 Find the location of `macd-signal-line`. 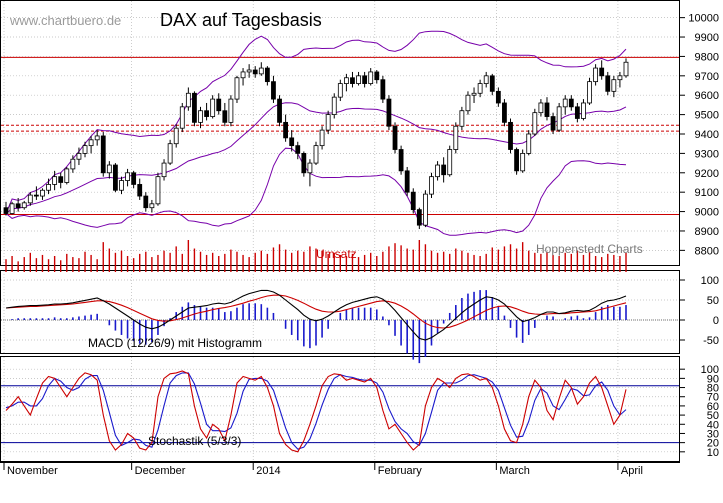

macd-signal-line is located at coordinates (316, 311).